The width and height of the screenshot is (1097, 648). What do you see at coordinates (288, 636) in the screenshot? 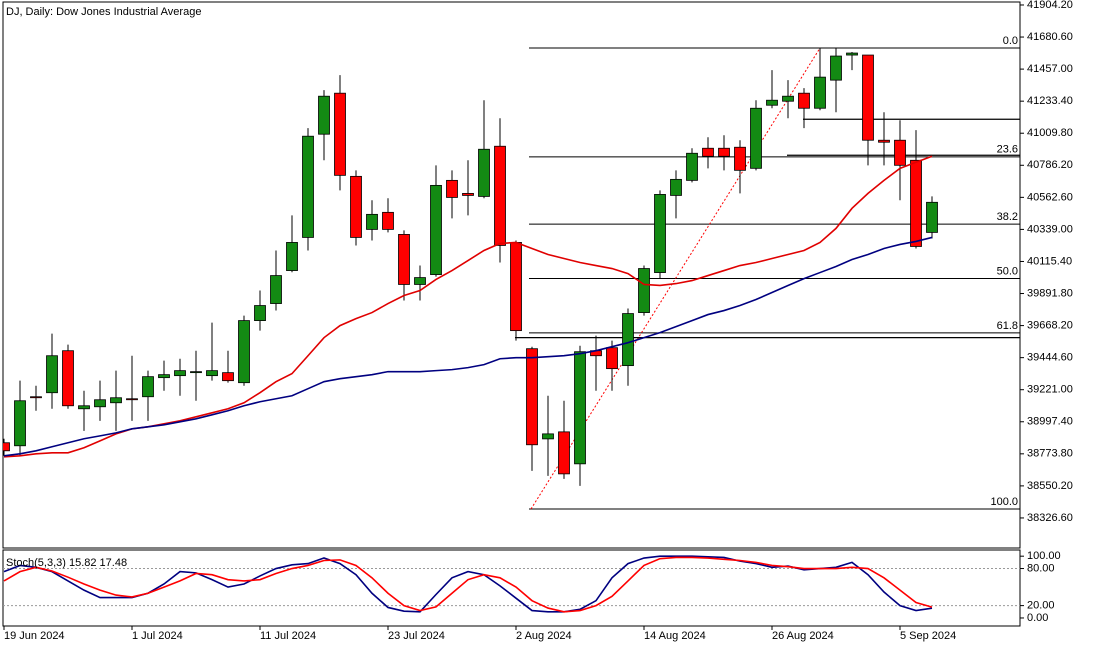
I see `x-tick-label: 11 Jul 2024` at bounding box center [288, 636].